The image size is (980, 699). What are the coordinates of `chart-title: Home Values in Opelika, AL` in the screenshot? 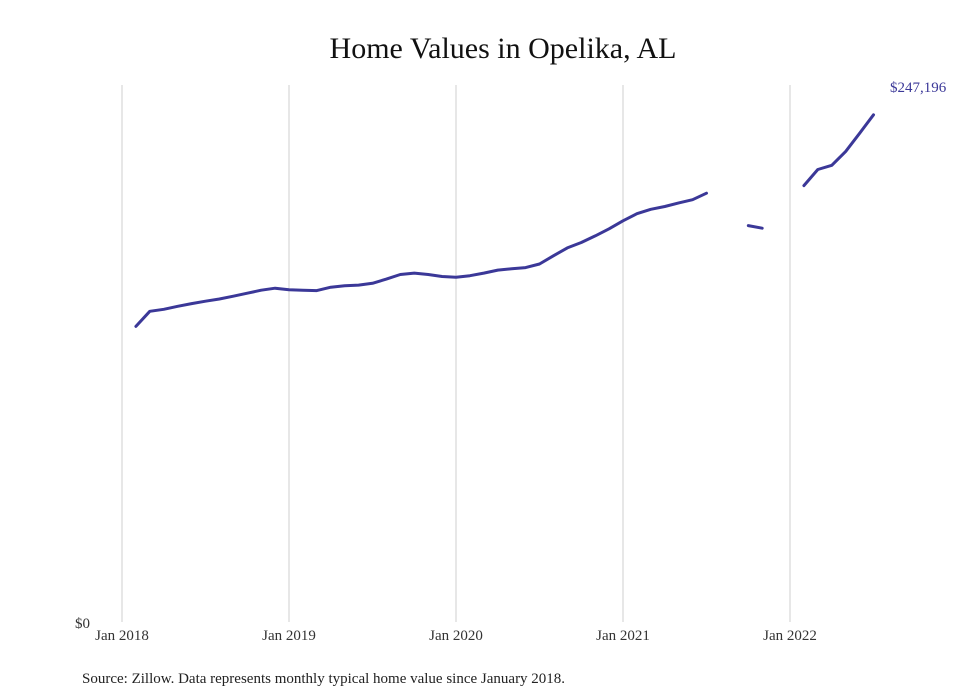 It's located at (503, 48).